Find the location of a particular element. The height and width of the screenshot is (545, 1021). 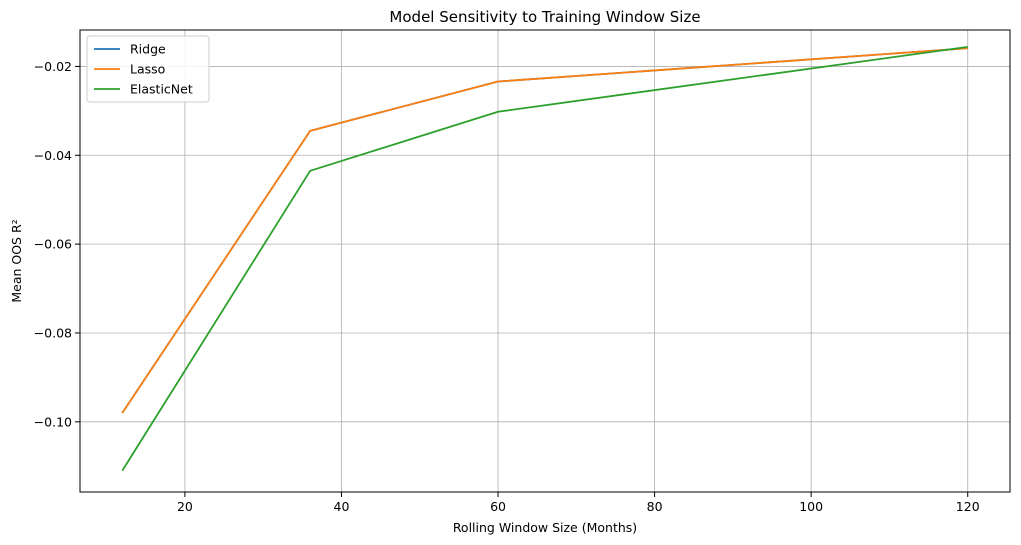

legend: Ridge Lasso ElasticNet is located at coordinates (148, 69).